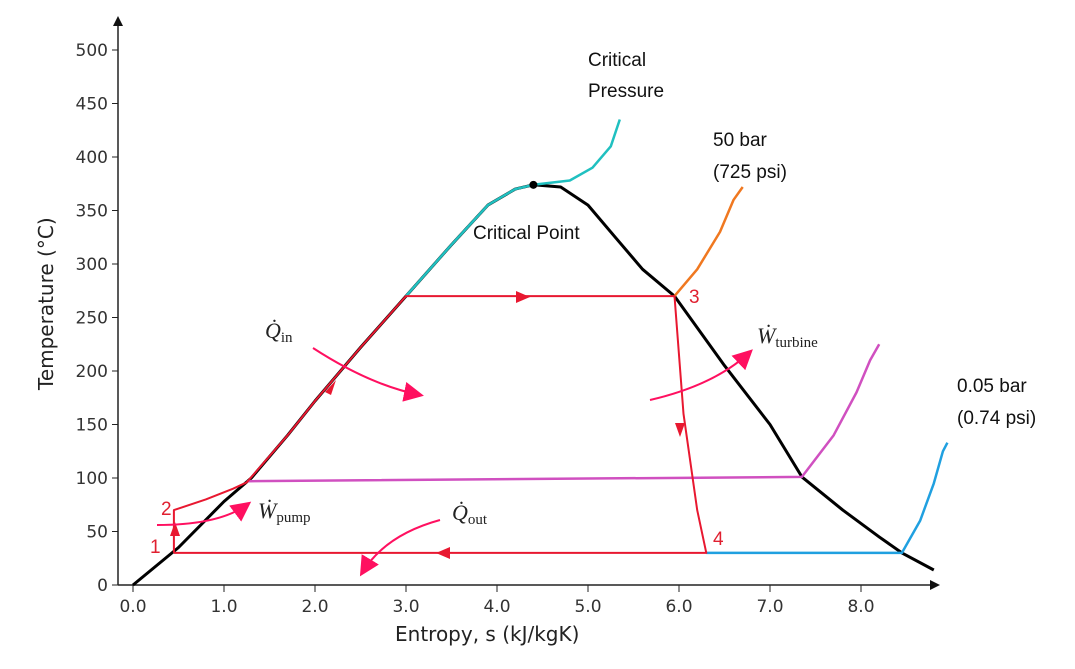  Describe the element at coordinates (92, 319) in the screenshot. I see `y-tick-label: 250` at that location.